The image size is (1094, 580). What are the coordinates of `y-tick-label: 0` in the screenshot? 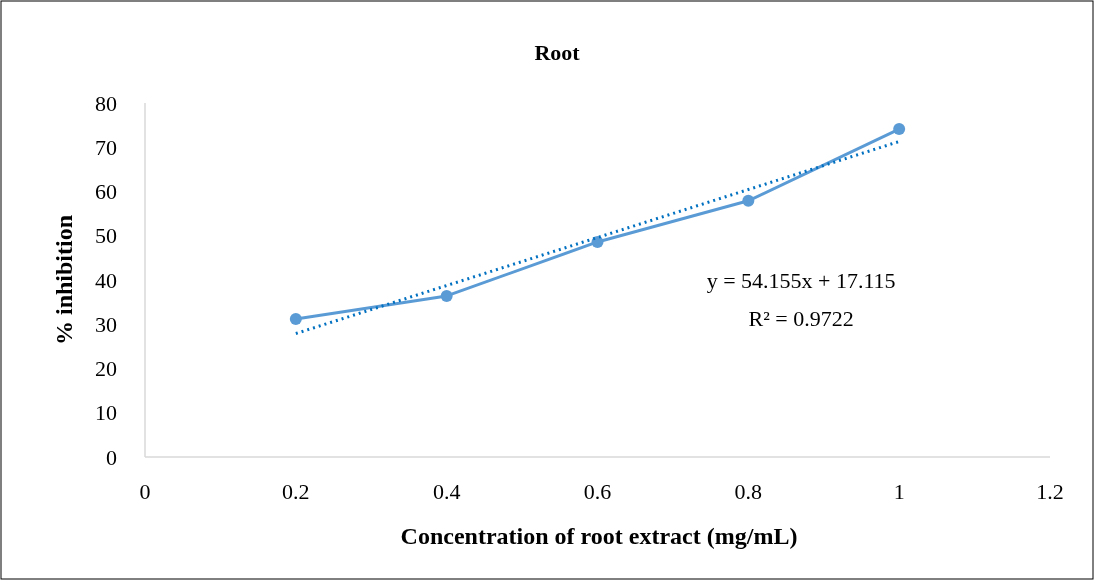 It's located at (111, 457).